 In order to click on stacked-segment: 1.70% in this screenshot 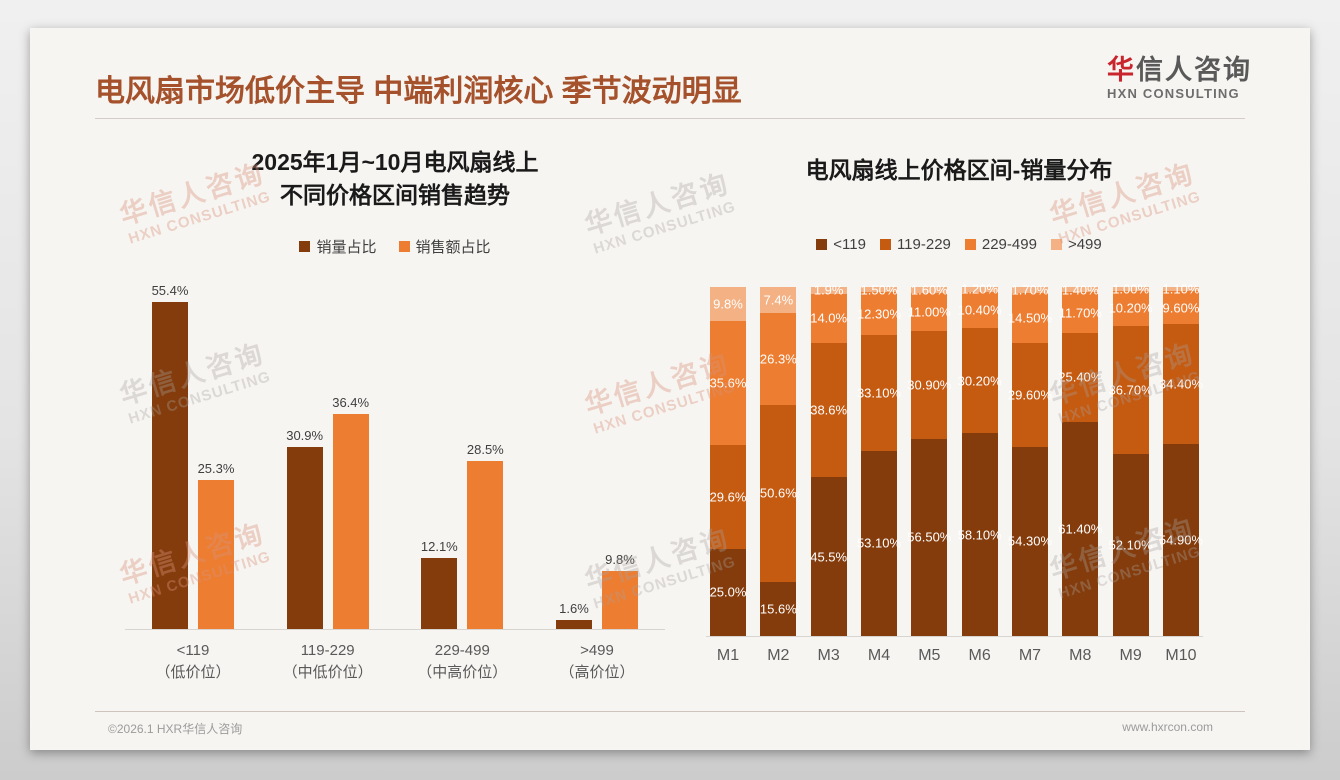, I will do `click(1030, 289)`.